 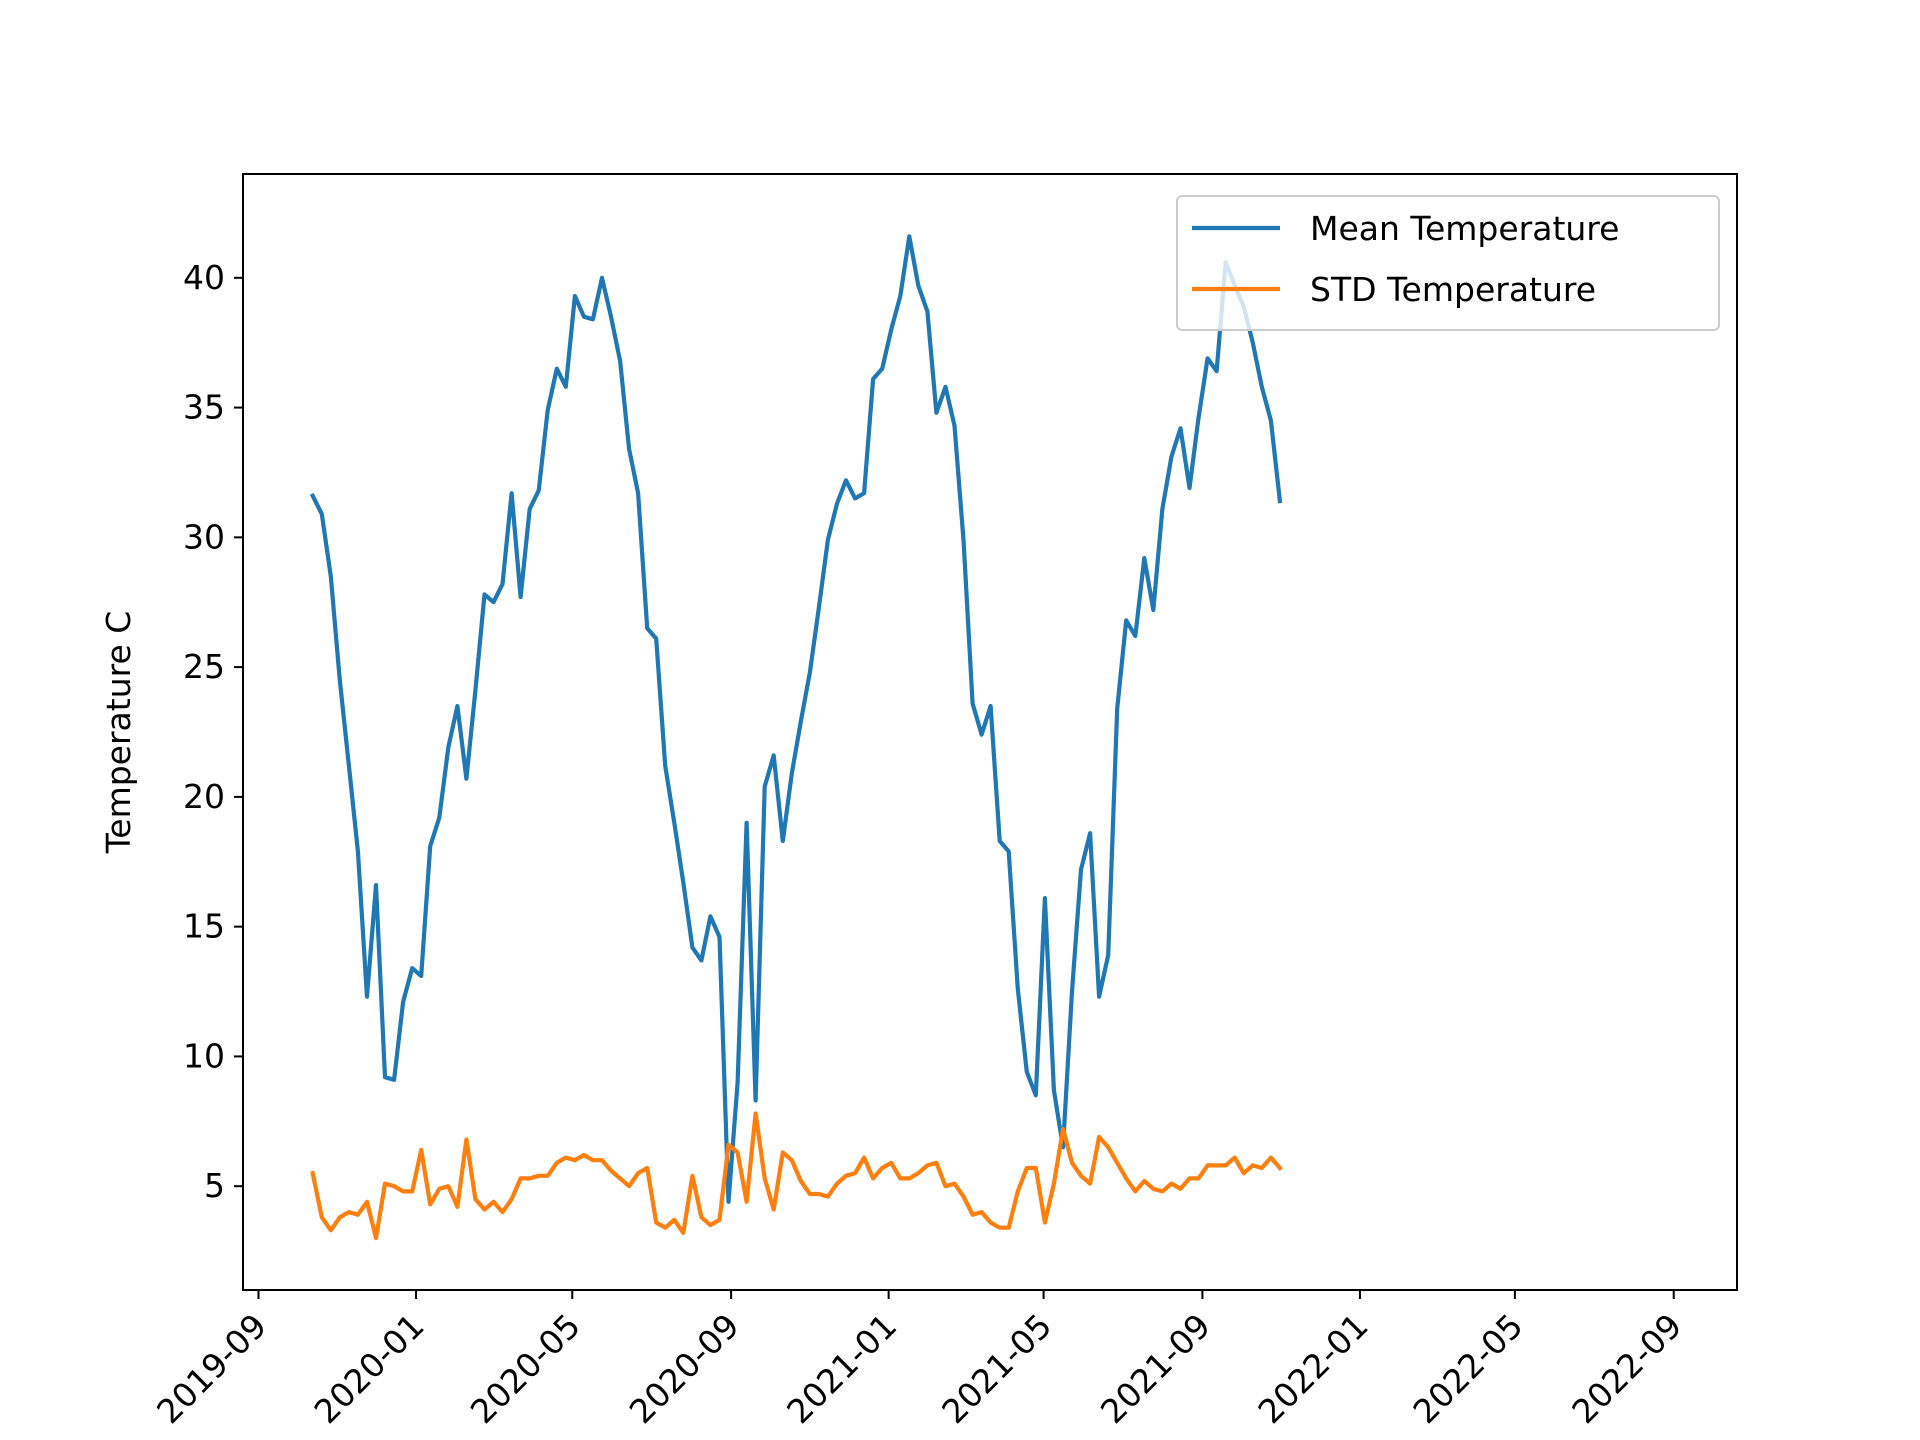 What do you see at coordinates (204, 277) in the screenshot?
I see `y-tick-label: 40` at bounding box center [204, 277].